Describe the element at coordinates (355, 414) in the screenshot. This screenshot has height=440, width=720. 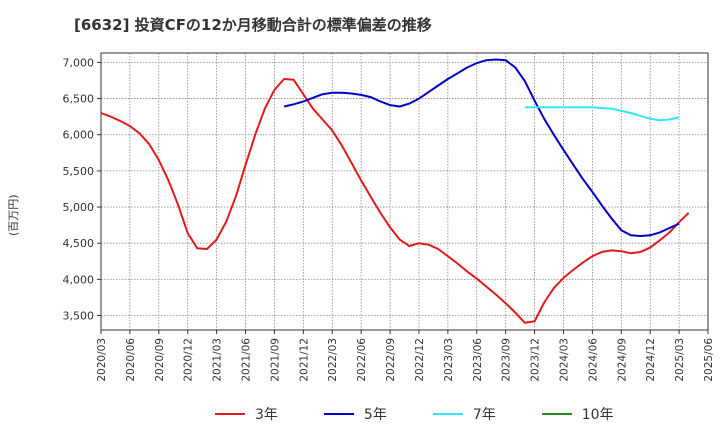
I see `legend-item-2: 5年` at that location.